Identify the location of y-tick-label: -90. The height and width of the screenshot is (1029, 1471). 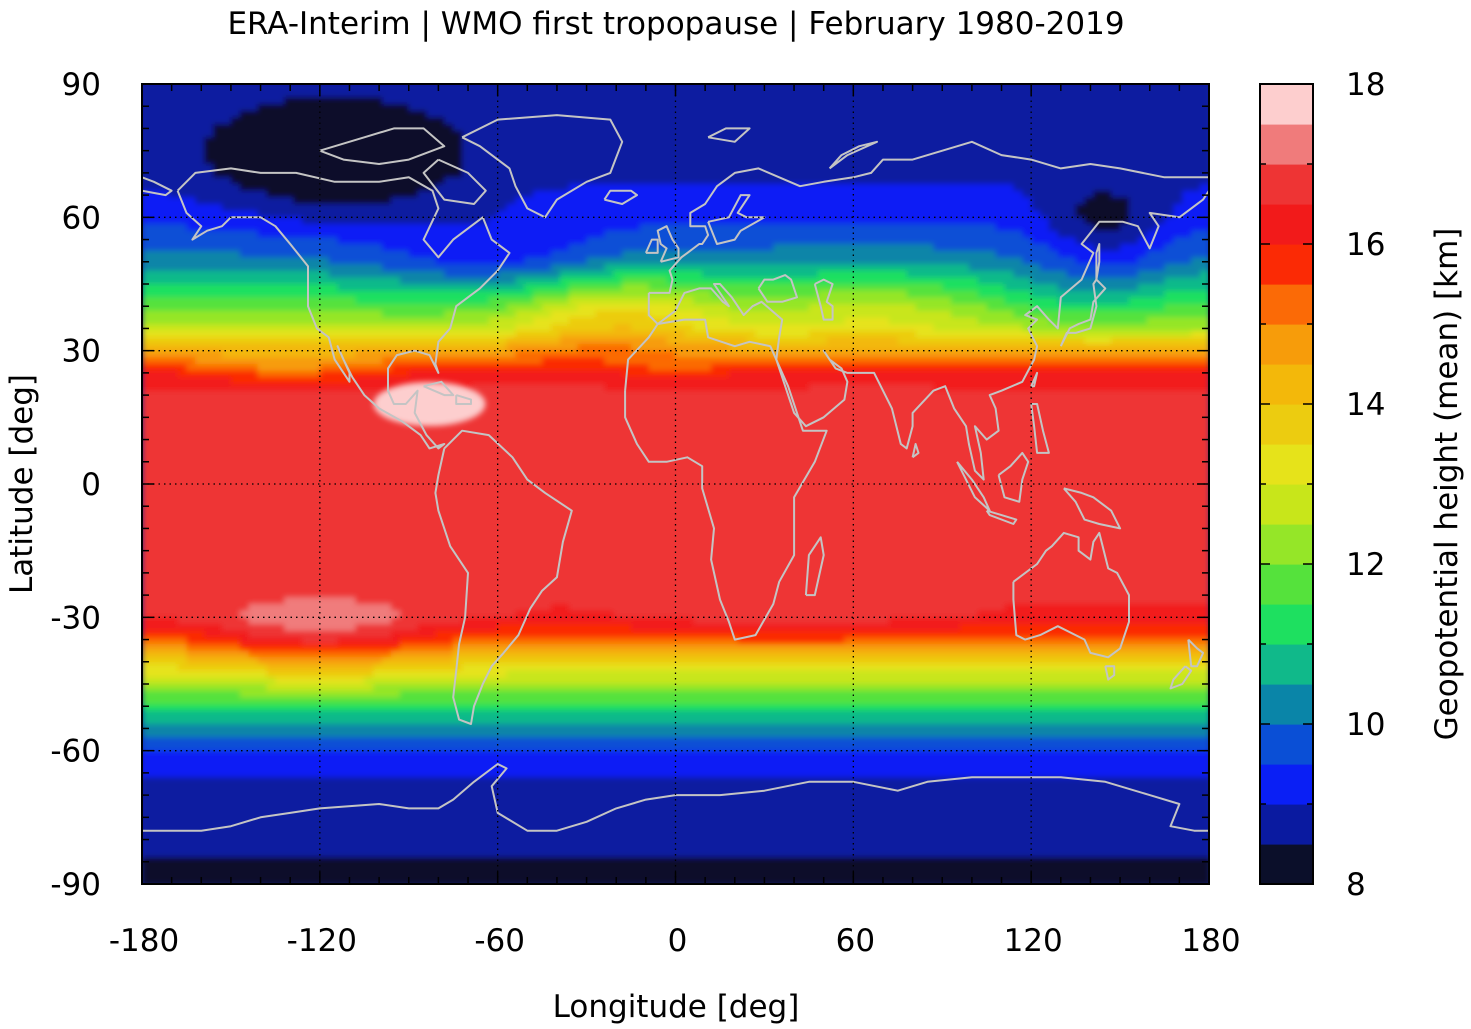
(75, 885).